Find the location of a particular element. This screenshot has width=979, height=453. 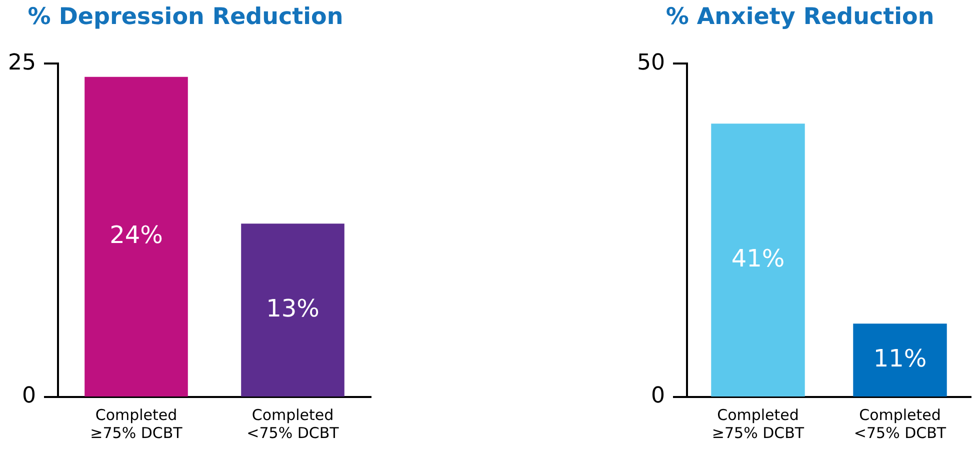

y-tick-label: 50 is located at coordinates (650, 63).